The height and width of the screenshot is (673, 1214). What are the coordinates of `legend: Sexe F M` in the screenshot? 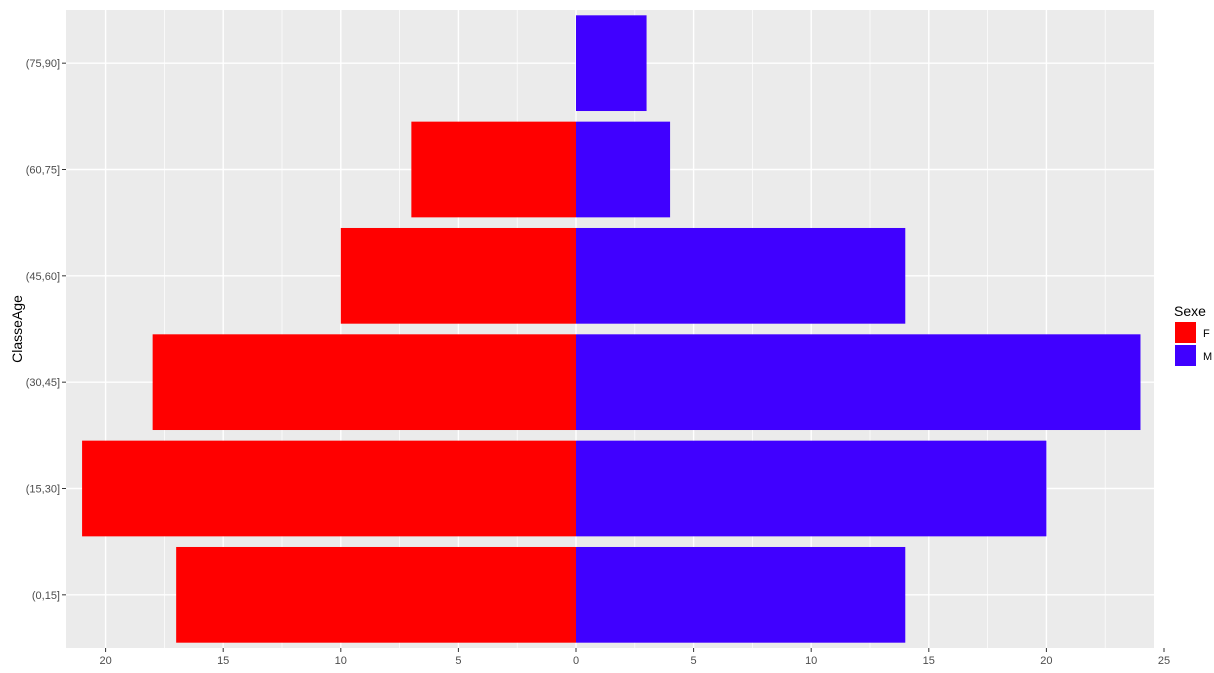 It's located at (1193, 334).